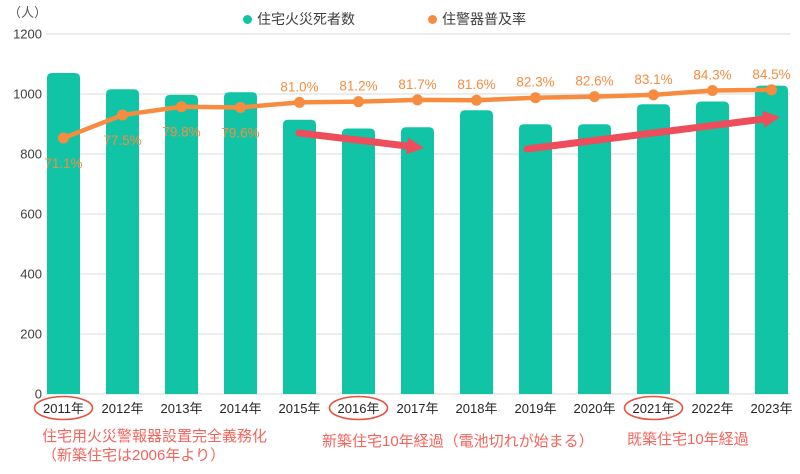  Describe the element at coordinates (536, 408) in the screenshot. I see `x-label-2019年: 2019年` at that location.